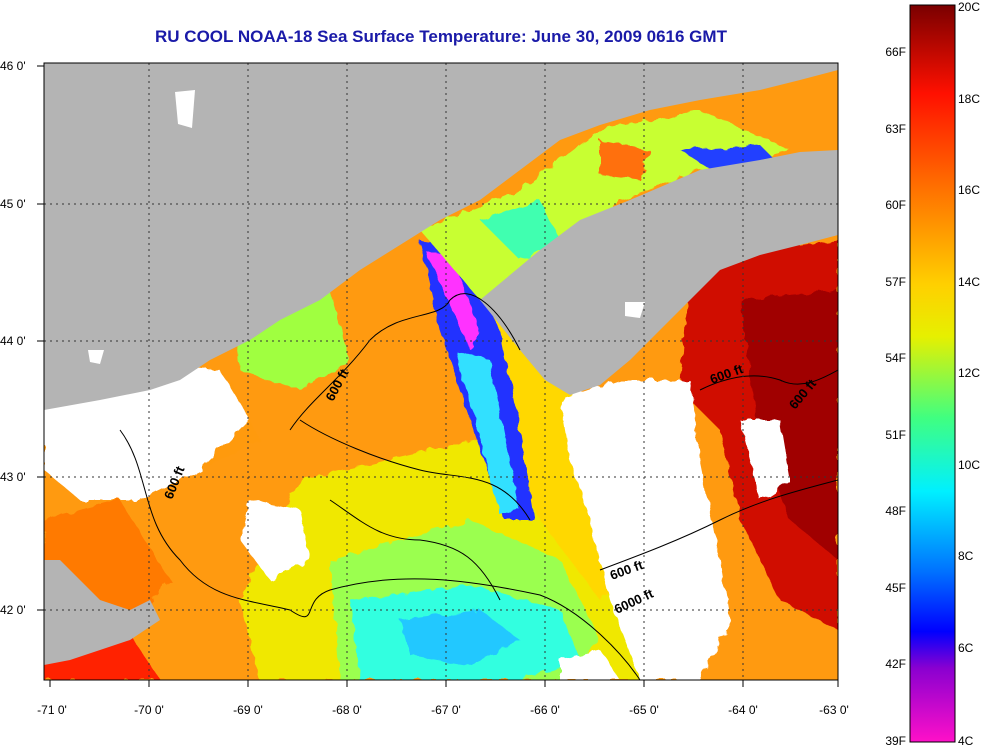 The height and width of the screenshot is (754, 984). Describe the element at coordinates (834, 710) in the screenshot. I see `x-tick-label: -63 0'` at that location.